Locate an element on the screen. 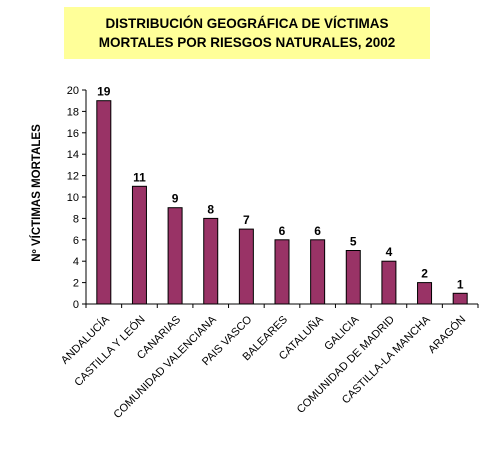 This screenshot has width=497, height=469. y-tick-label: 0 is located at coordinates (76, 305).